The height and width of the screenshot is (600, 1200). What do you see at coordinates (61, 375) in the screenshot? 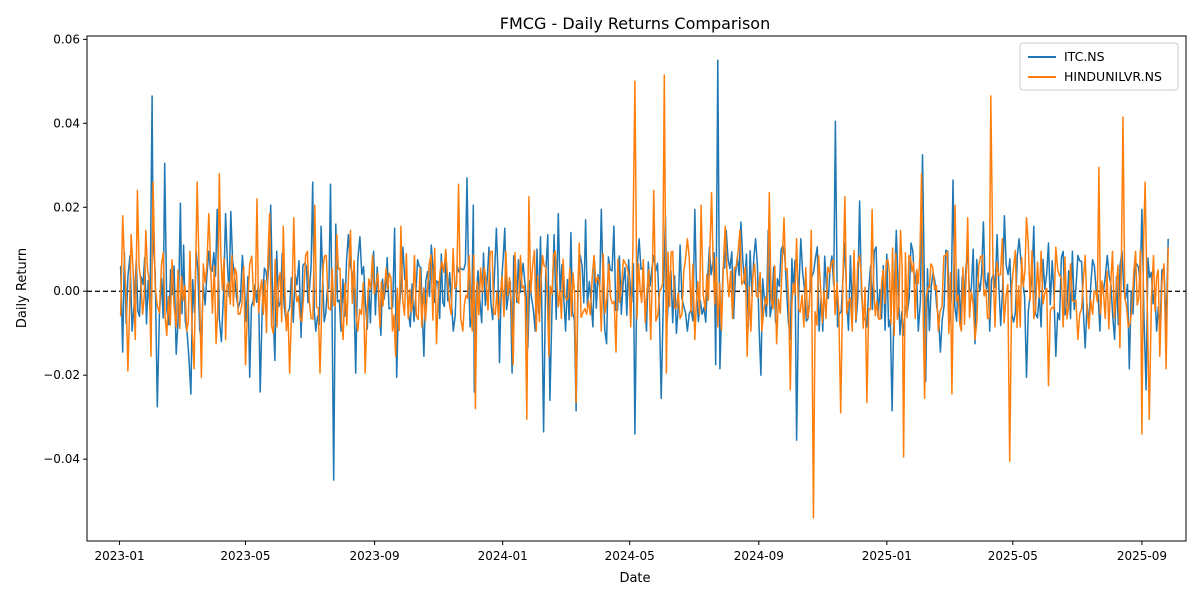
I see `y-tick-label: −0.02` at bounding box center [61, 375].